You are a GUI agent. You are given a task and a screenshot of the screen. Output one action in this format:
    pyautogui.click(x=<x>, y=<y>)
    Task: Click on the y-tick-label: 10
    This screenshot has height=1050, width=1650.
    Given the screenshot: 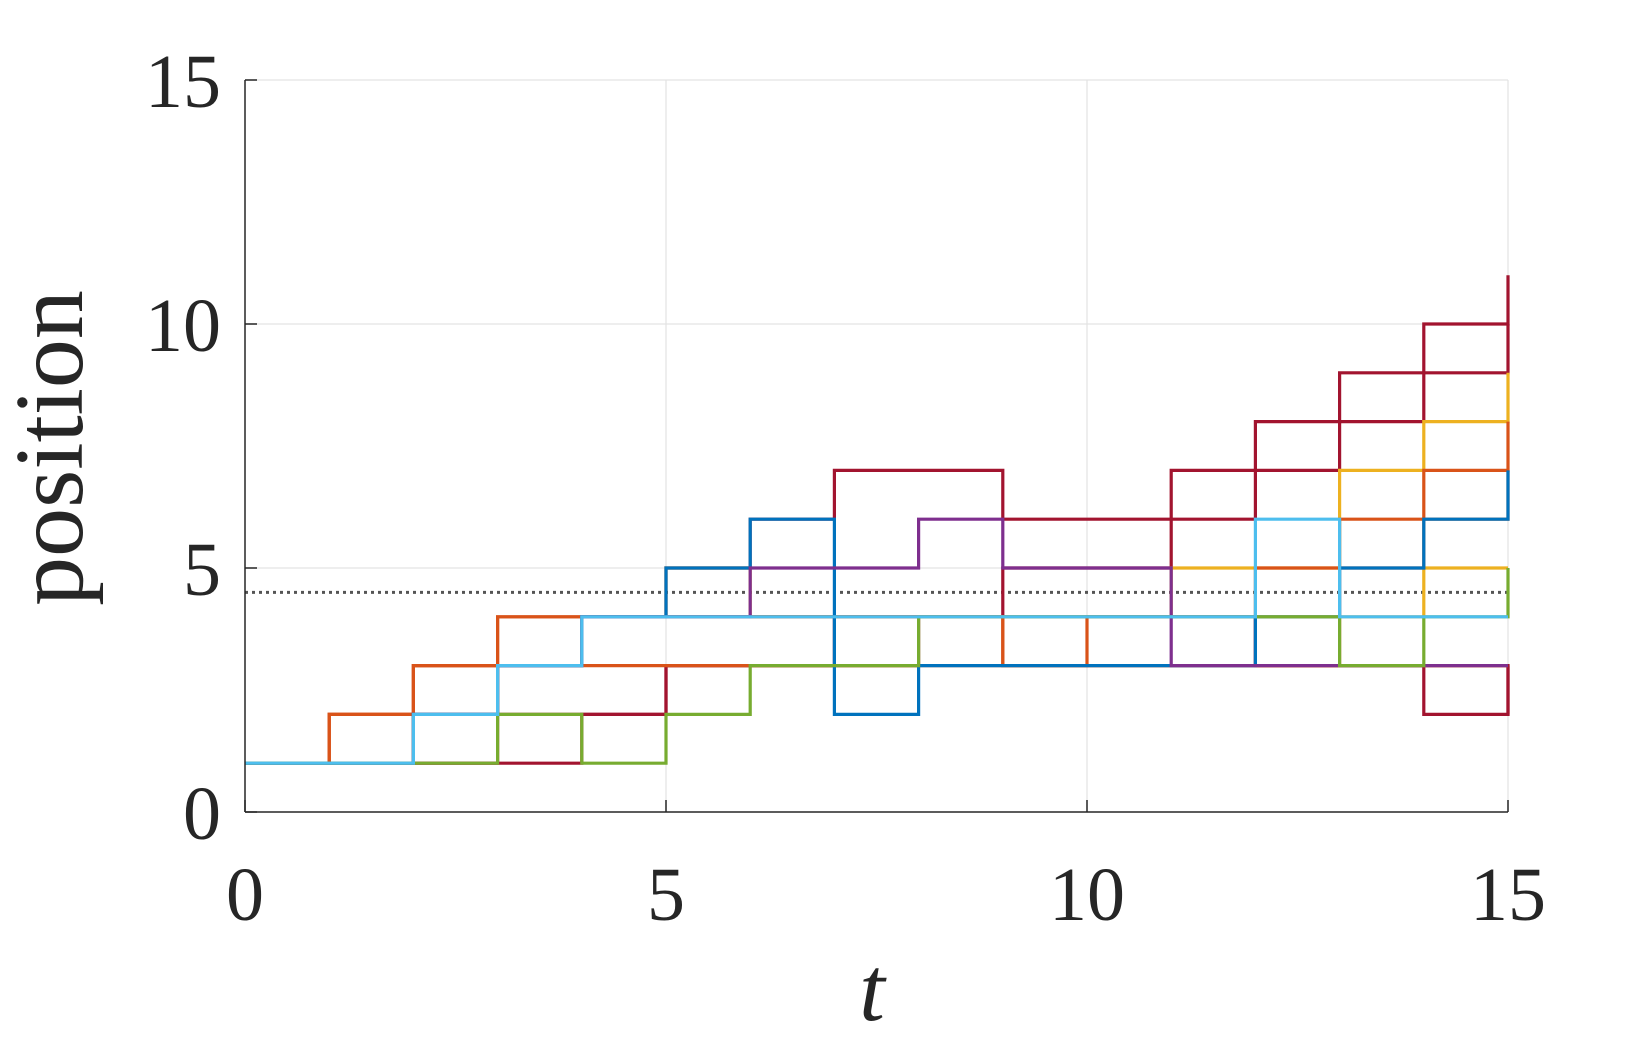 What is the action you would take?
    pyautogui.click(x=183, y=326)
    